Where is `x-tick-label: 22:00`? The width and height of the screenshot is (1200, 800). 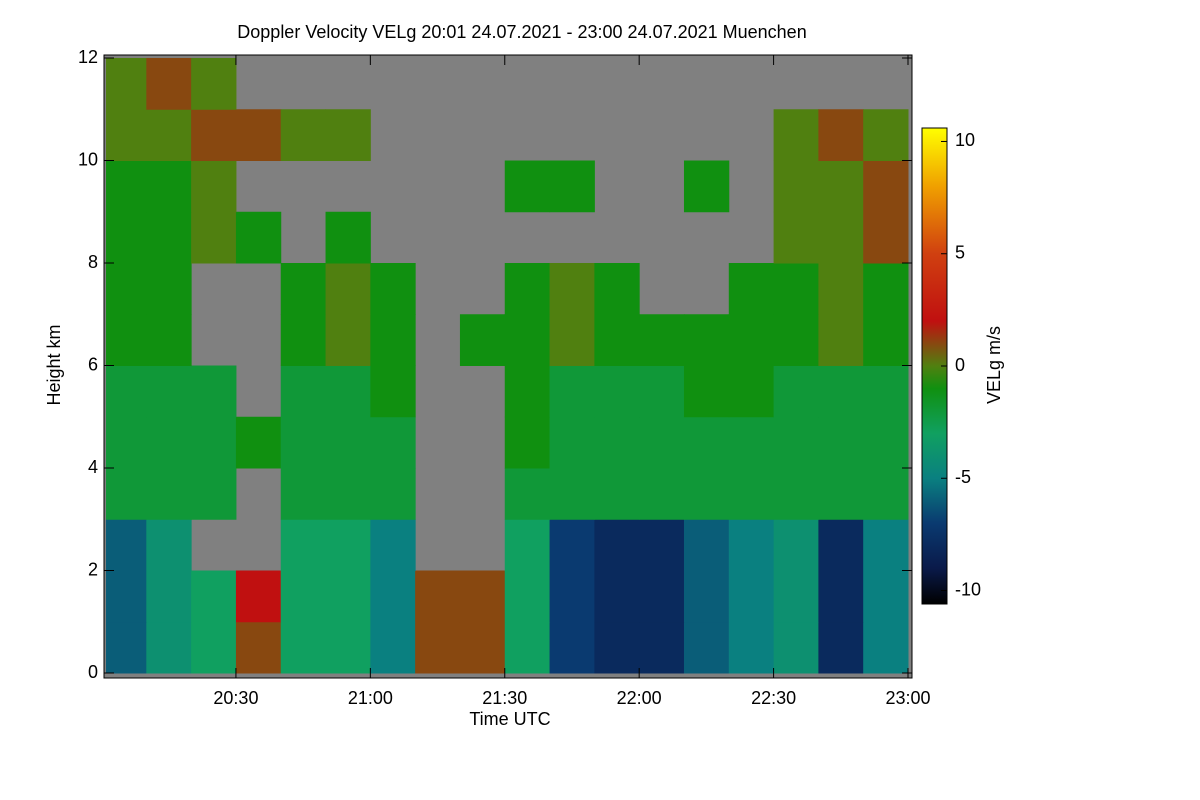
x-tick-label: 22:00 is located at coordinates (639, 698).